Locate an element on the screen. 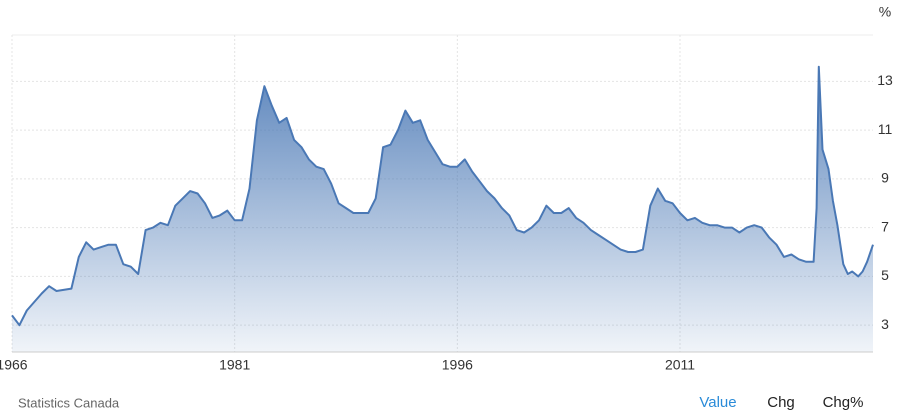 This screenshot has height=418, width=900. y-tick-label: 9 is located at coordinates (885, 178).